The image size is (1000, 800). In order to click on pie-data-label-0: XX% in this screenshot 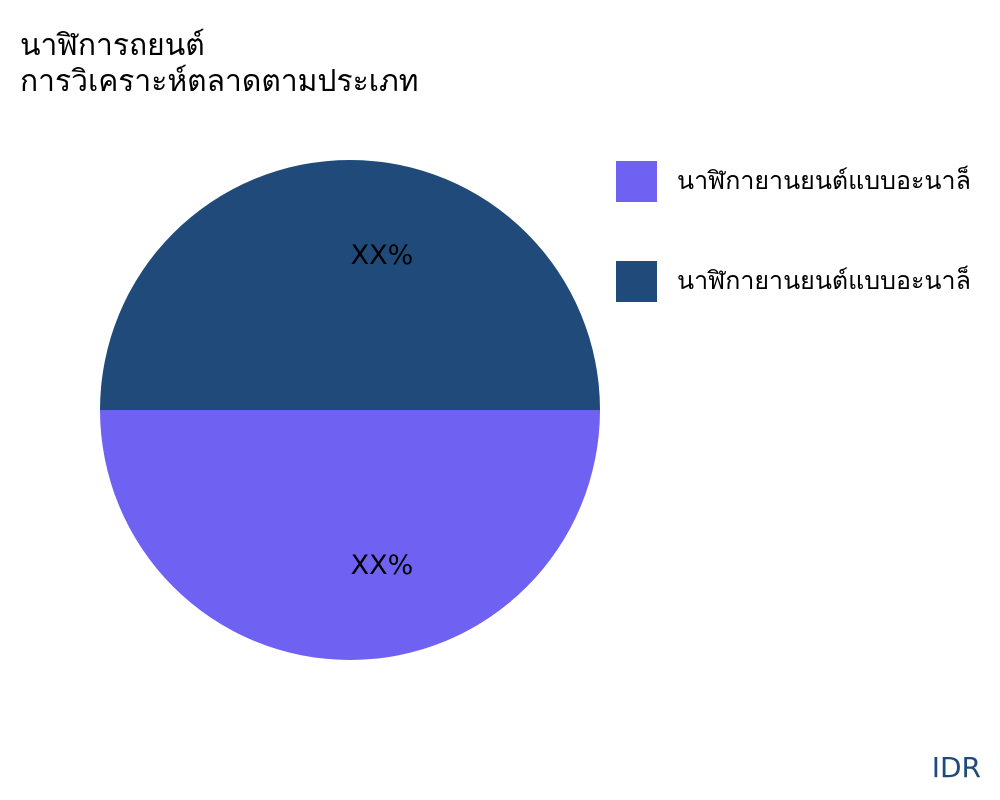, I will do `click(382, 565)`.